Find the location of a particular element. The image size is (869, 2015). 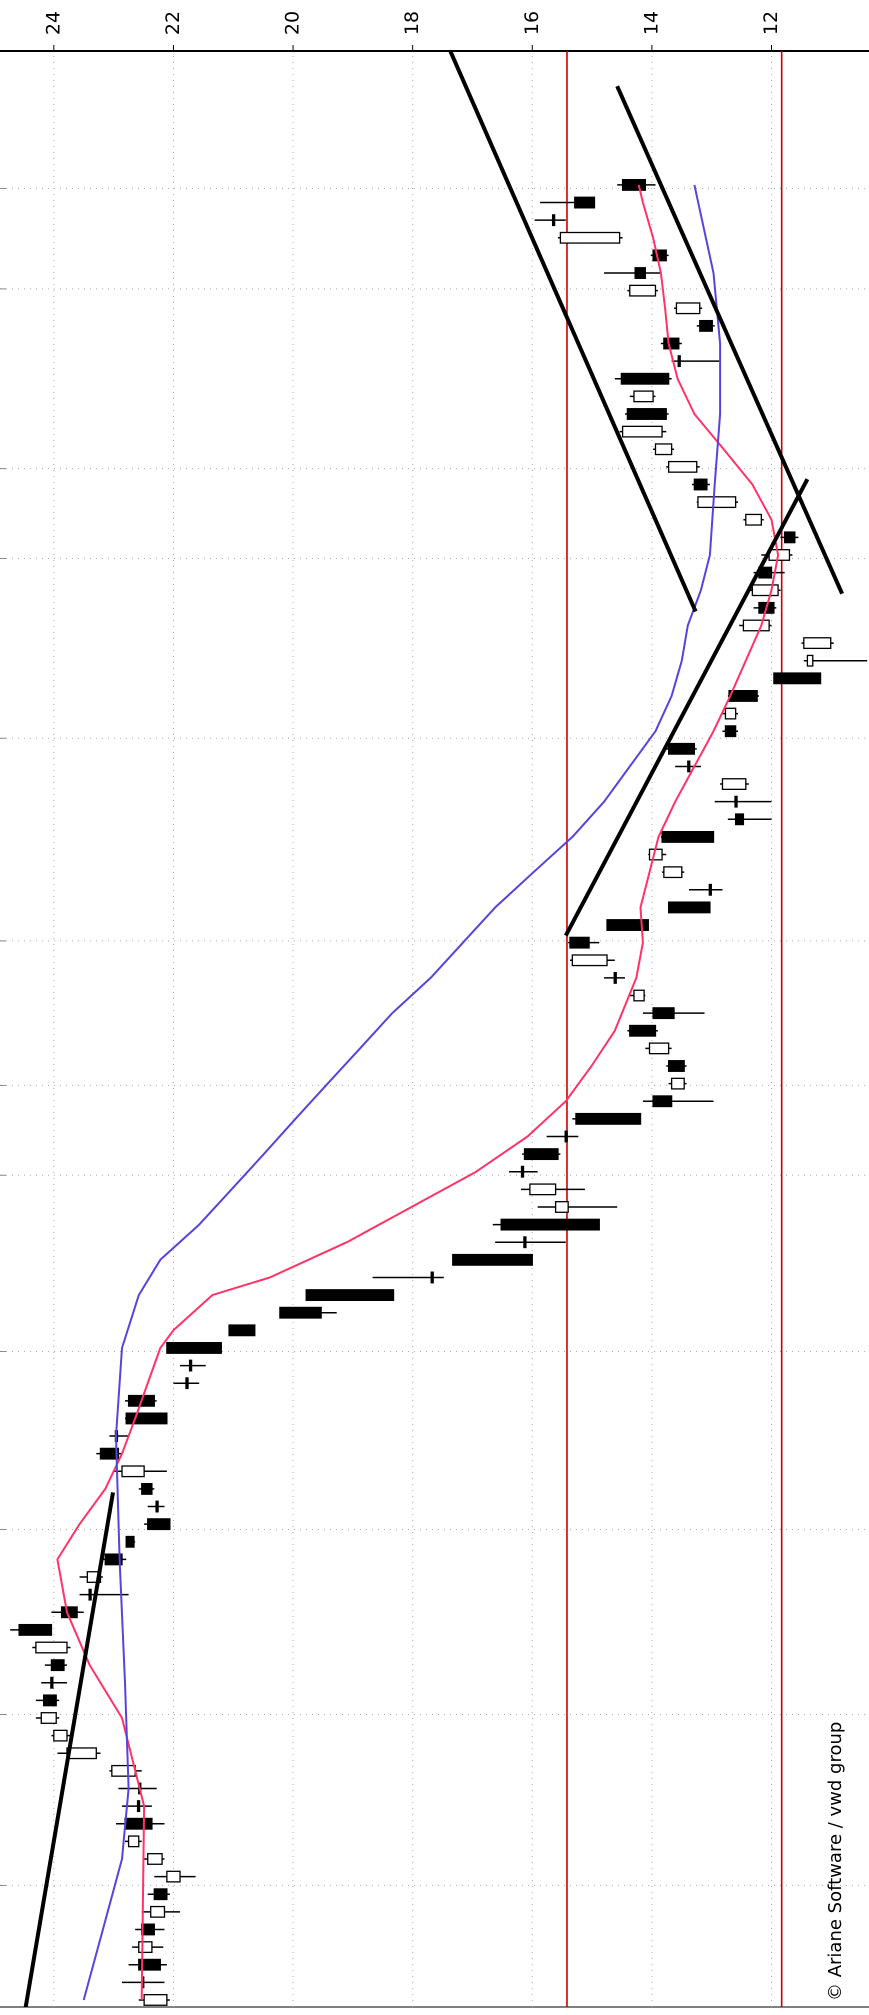

y-tick-label: 12 is located at coordinates (771, 23).